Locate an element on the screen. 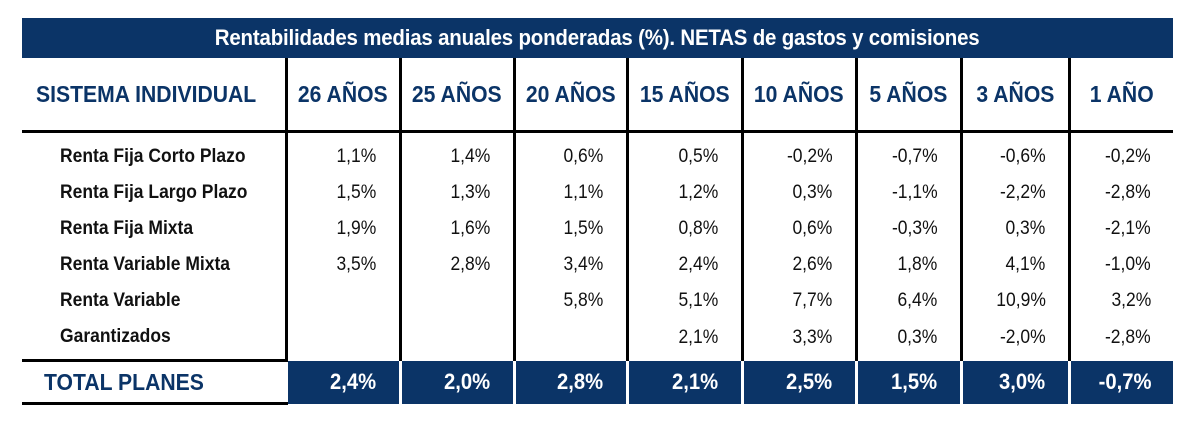 The image size is (1190, 428). column-header-text: 3 AÑOS is located at coordinates (1015, 93).